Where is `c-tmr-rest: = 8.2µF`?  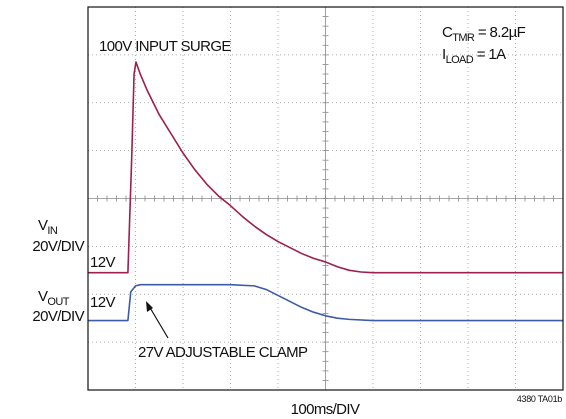 c-tmr-rest: = 8.2µF is located at coordinates (499, 32).